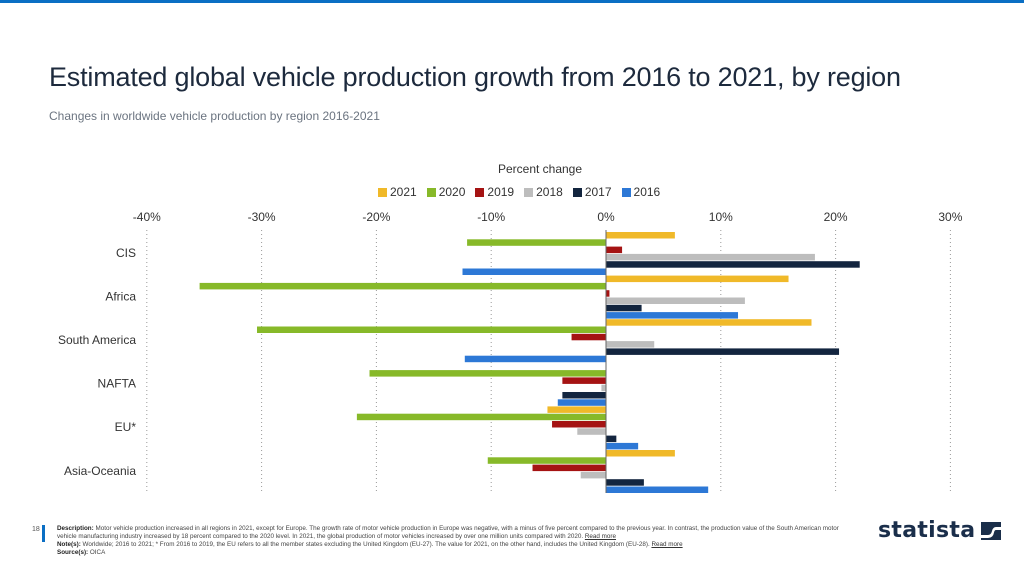 The image size is (1024, 576). I want to click on bar-2016-africa, so click(672, 315).